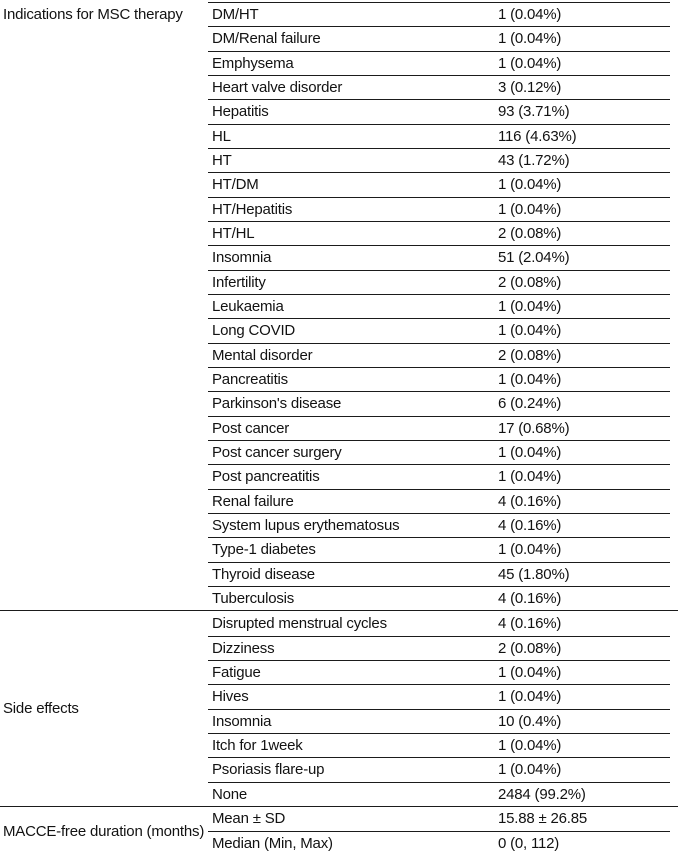 The width and height of the screenshot is (678, 855). I want to click on row-name: Renal failure, so click(253, 501).